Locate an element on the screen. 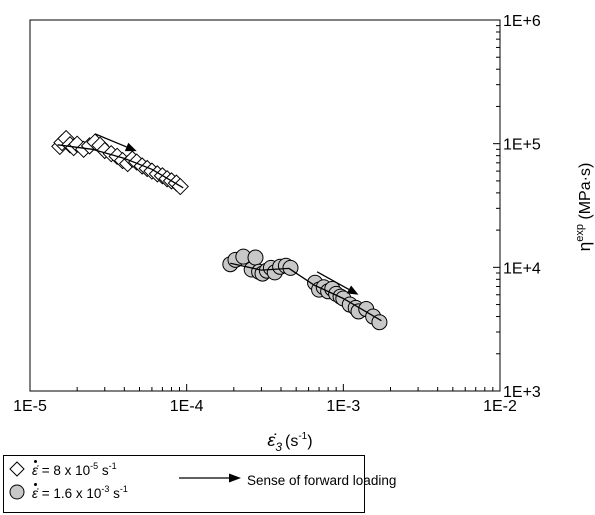  arrow-right-icon is located at coordinates (210, 478).